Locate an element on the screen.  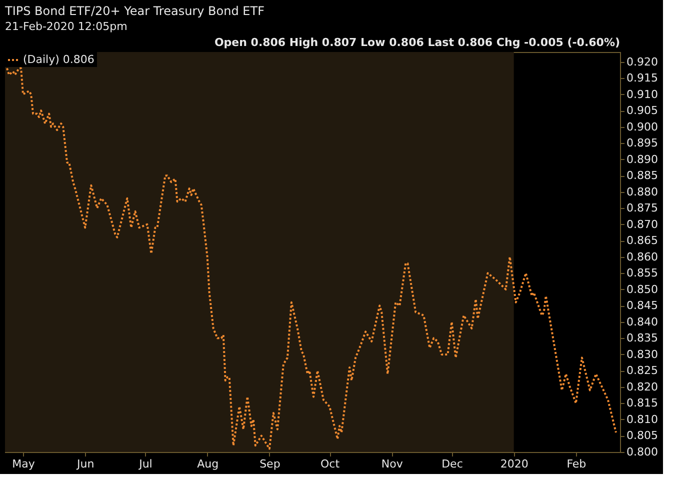
y-tick-label: 0.815 is located at coordinates (642, 403).